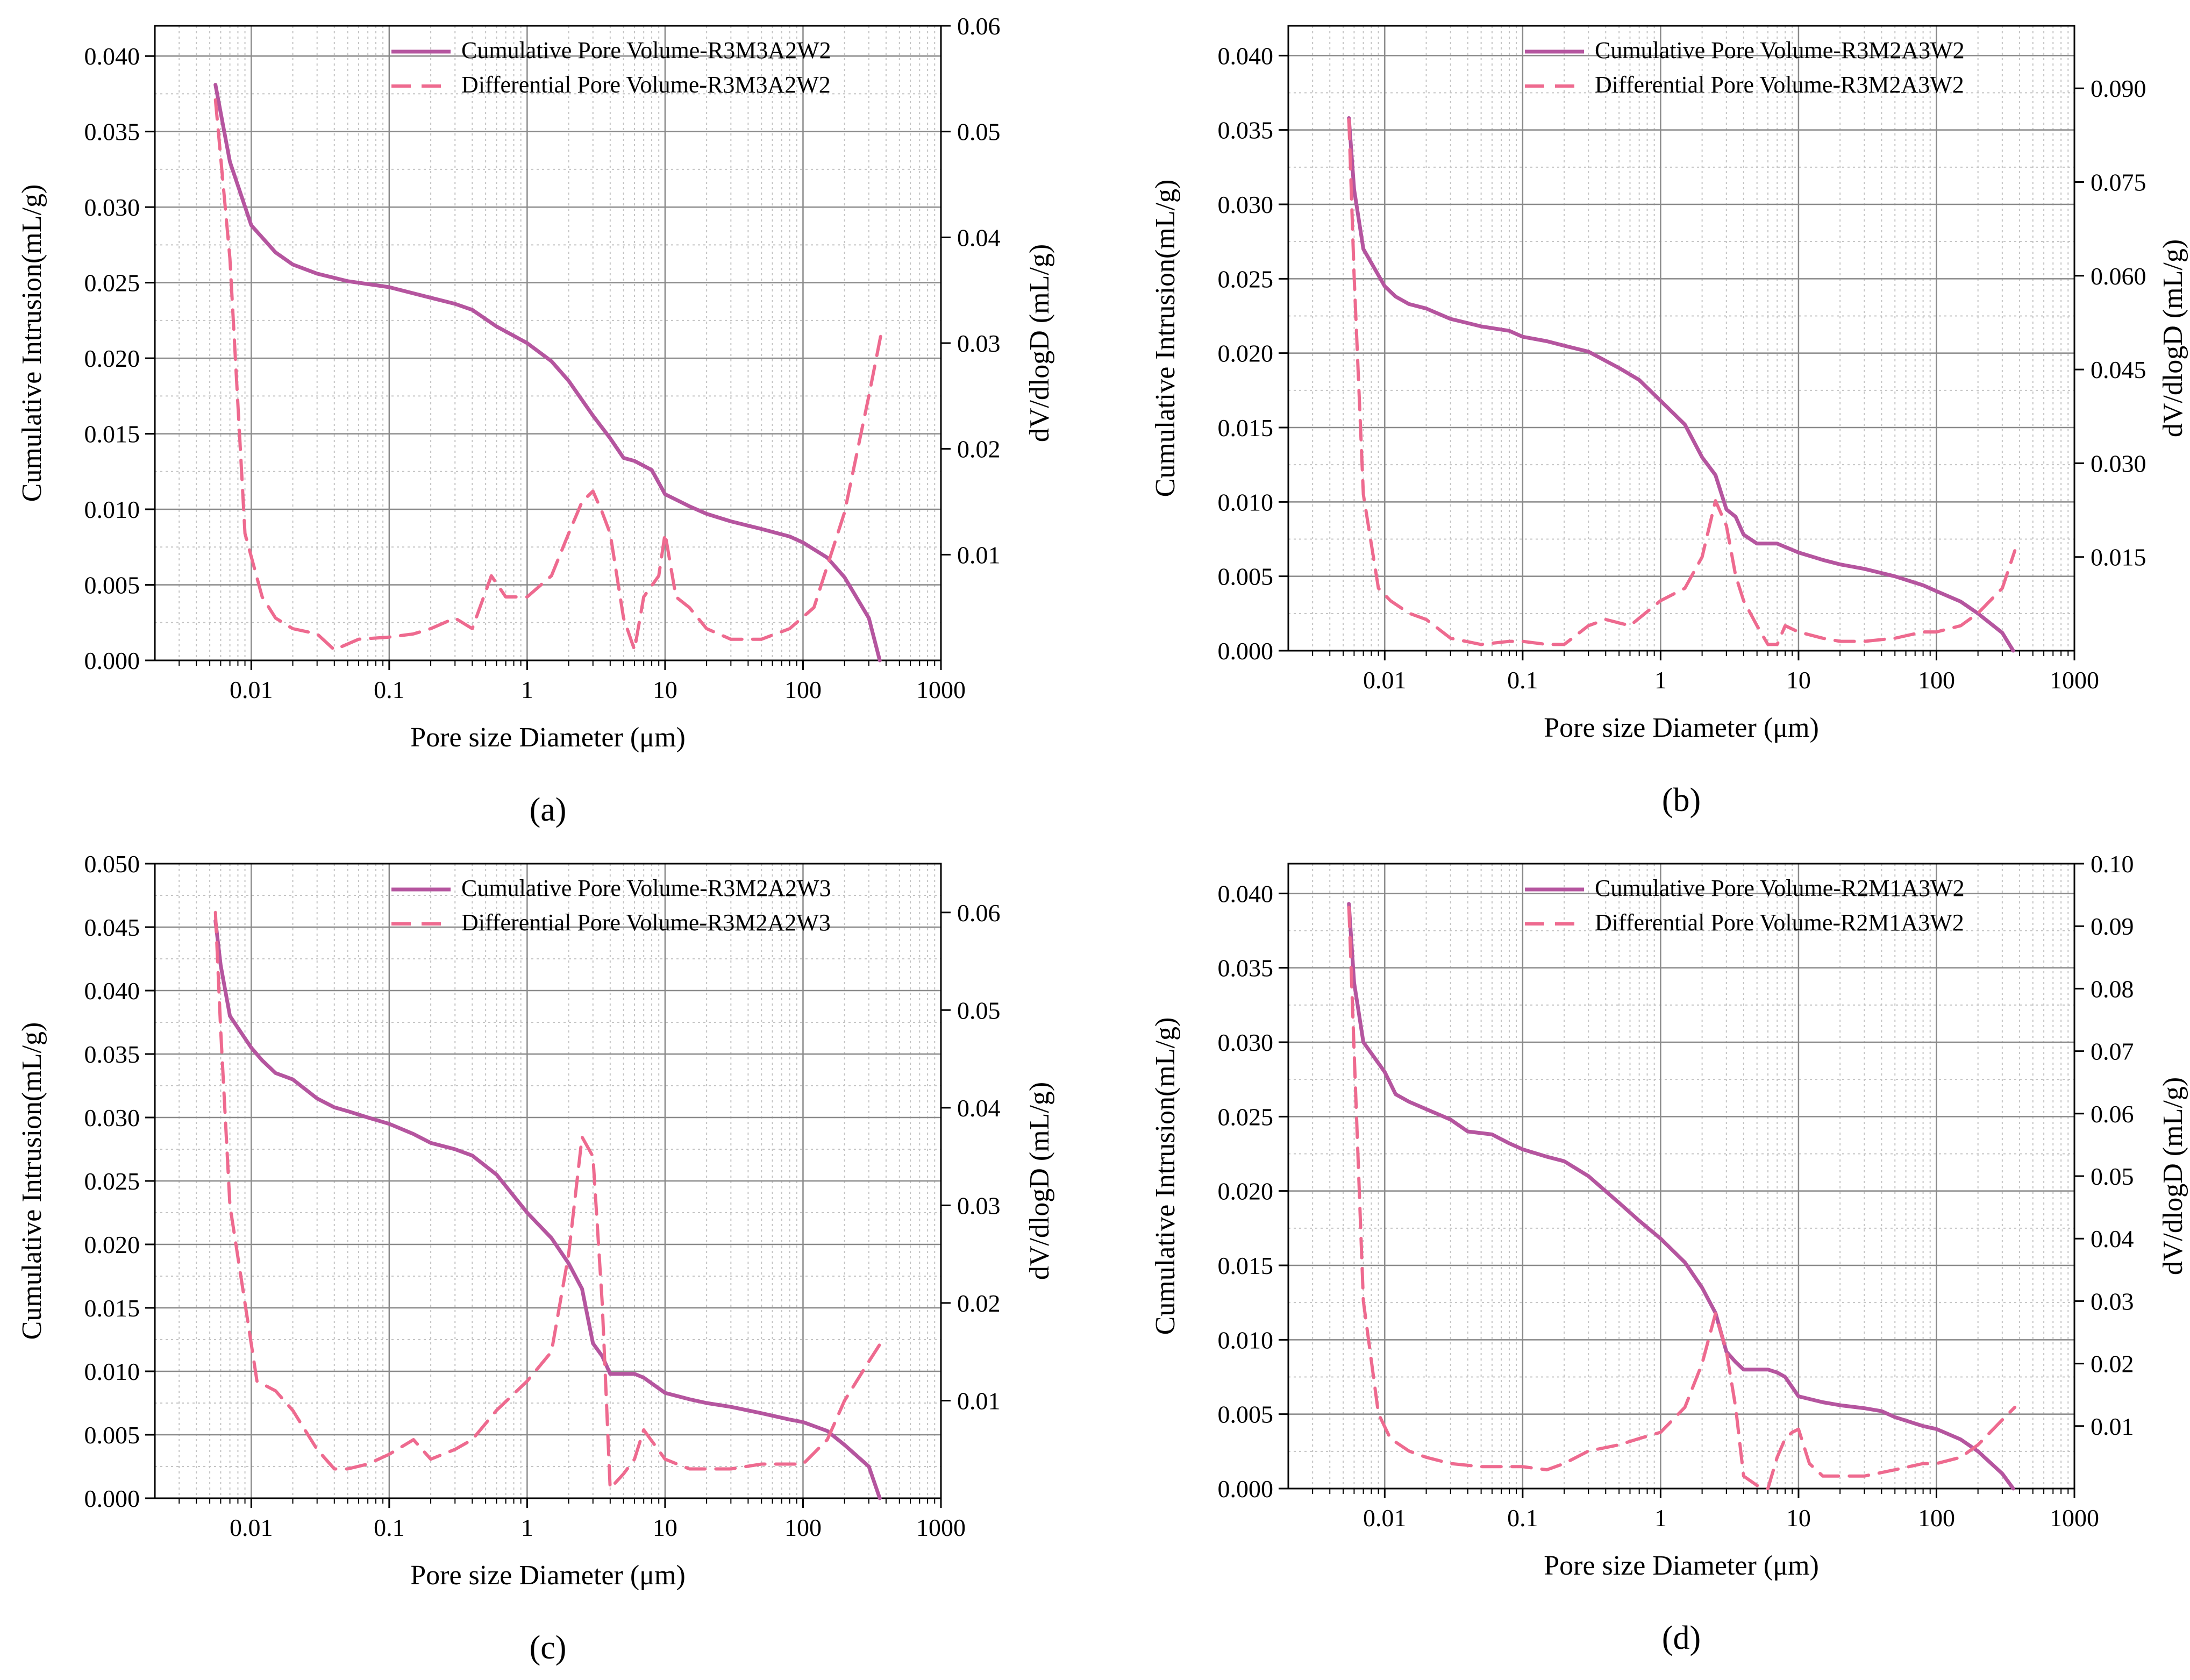  Describe the element at coordinates (2118, 276) in the screenshot. I see `y-right-tick-label: 0.060` at that location.